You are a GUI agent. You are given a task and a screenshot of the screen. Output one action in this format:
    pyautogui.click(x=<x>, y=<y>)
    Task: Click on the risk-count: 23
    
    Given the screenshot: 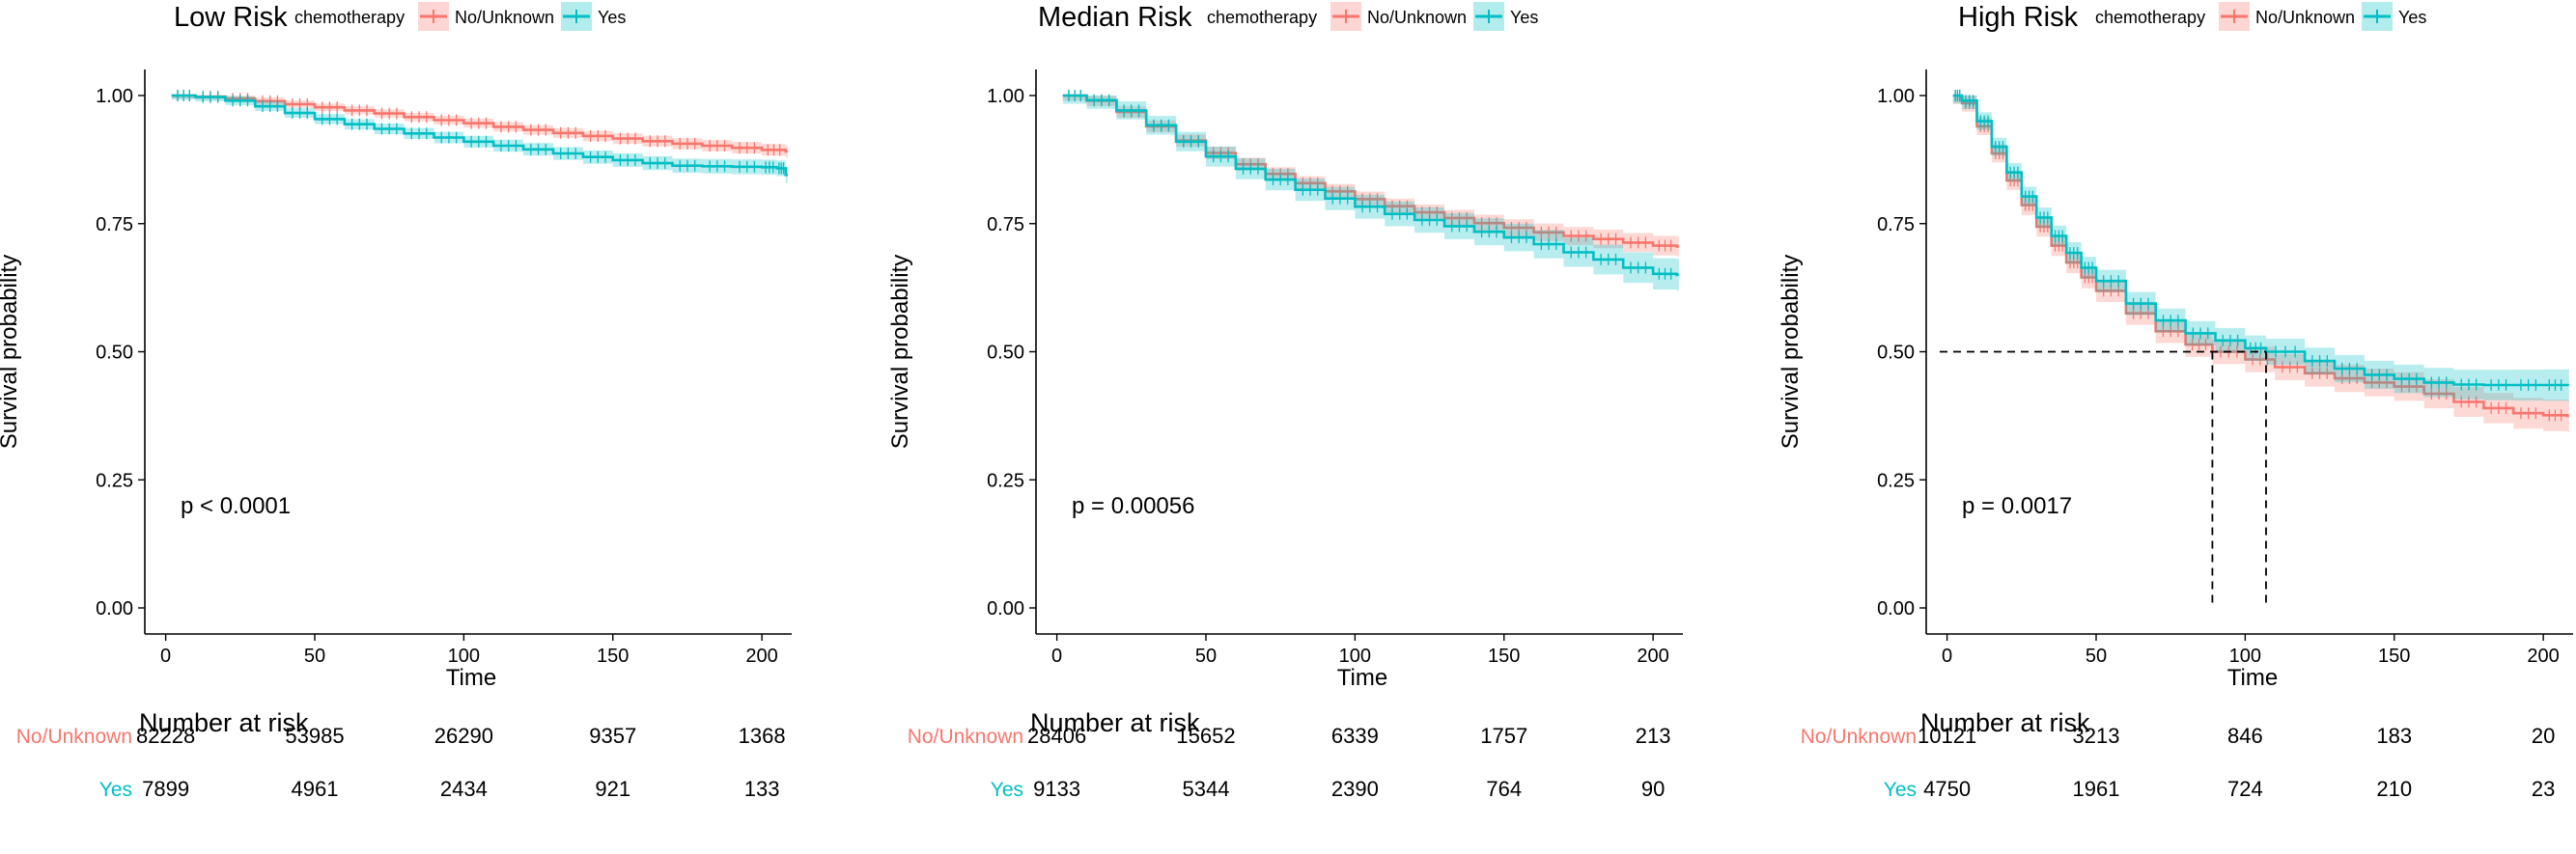 What is the action you would take?
    pyautogui.click(x=2543, y=789)
    